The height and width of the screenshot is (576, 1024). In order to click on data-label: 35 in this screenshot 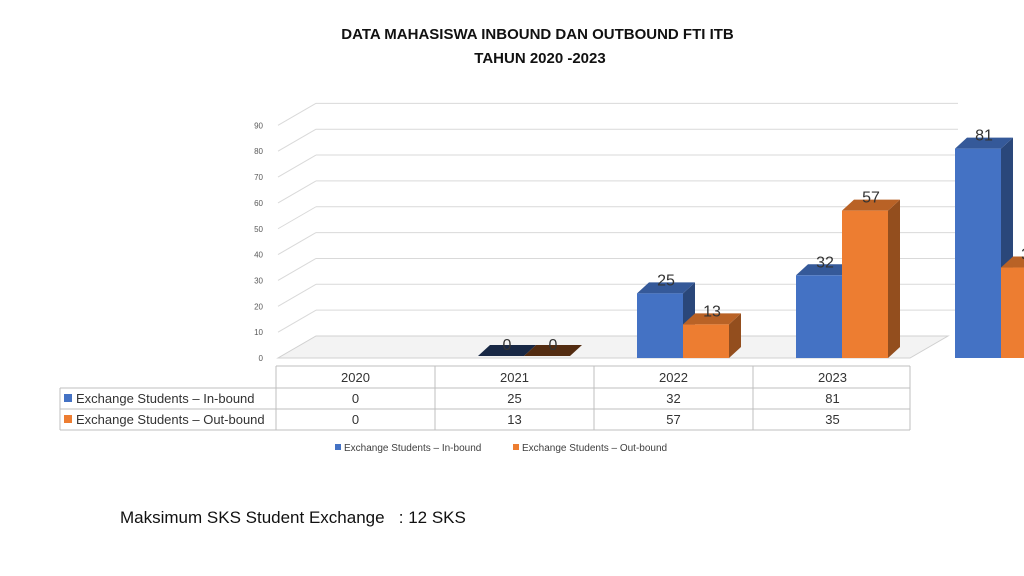, I will do `click(1022, 255)`.